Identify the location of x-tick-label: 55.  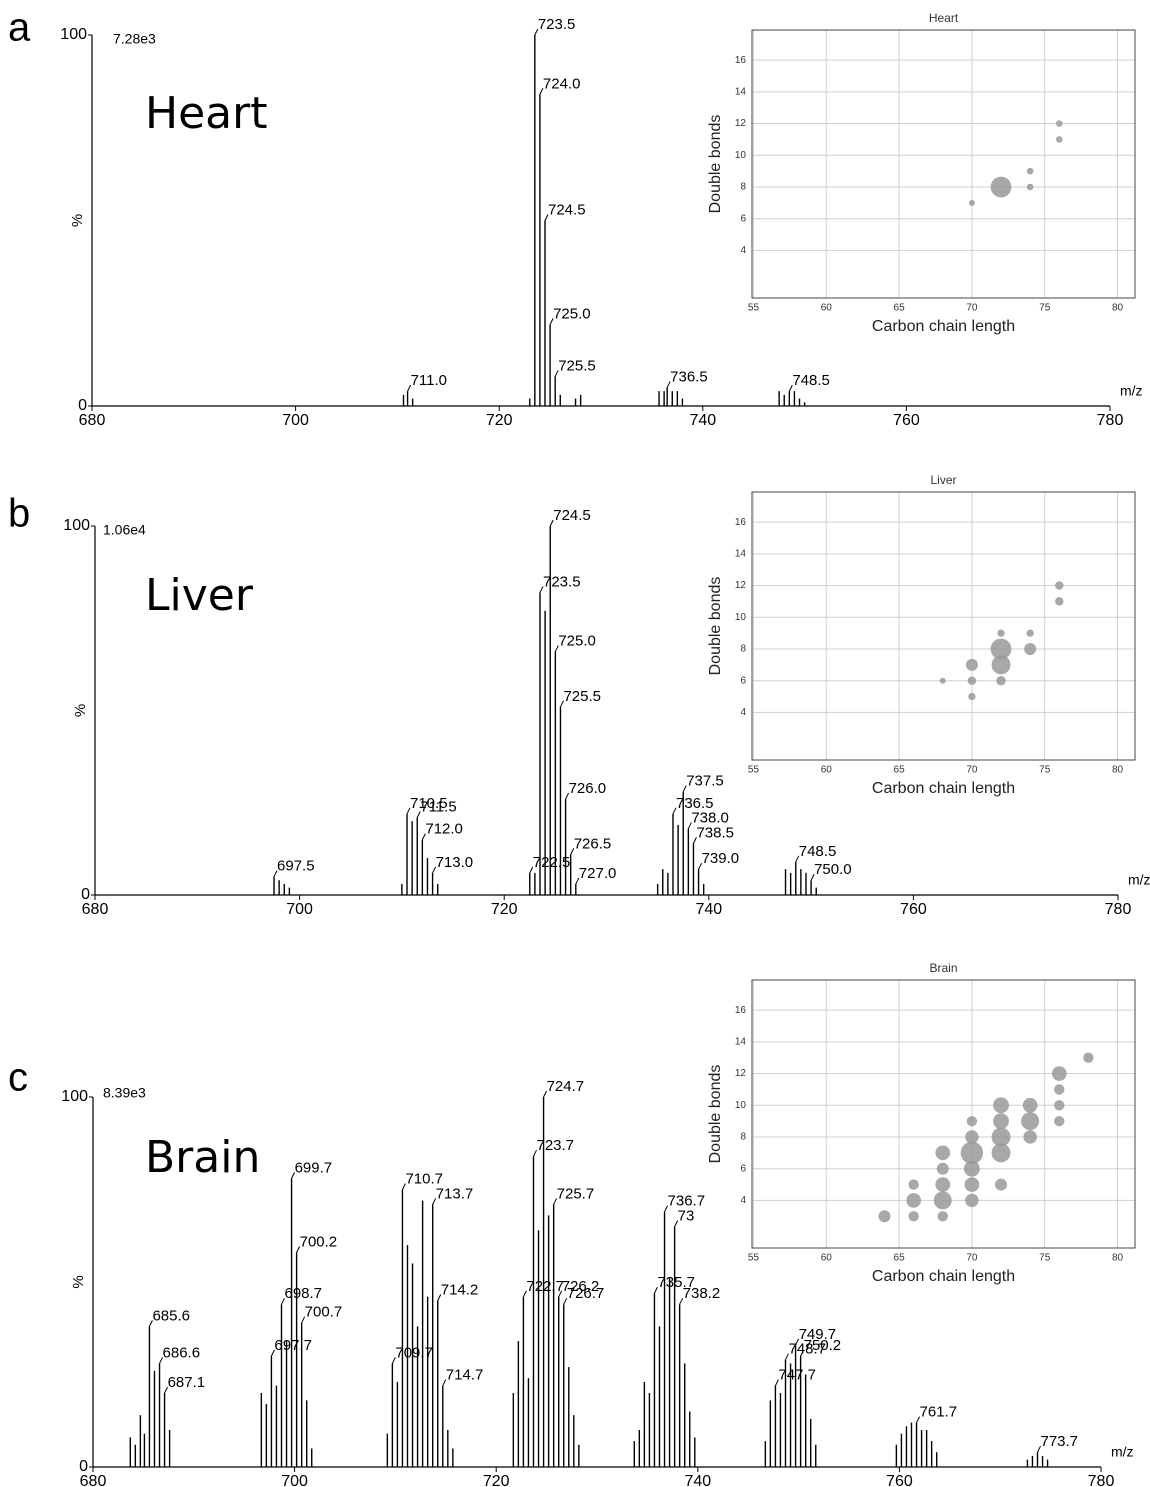
(754, 1258).